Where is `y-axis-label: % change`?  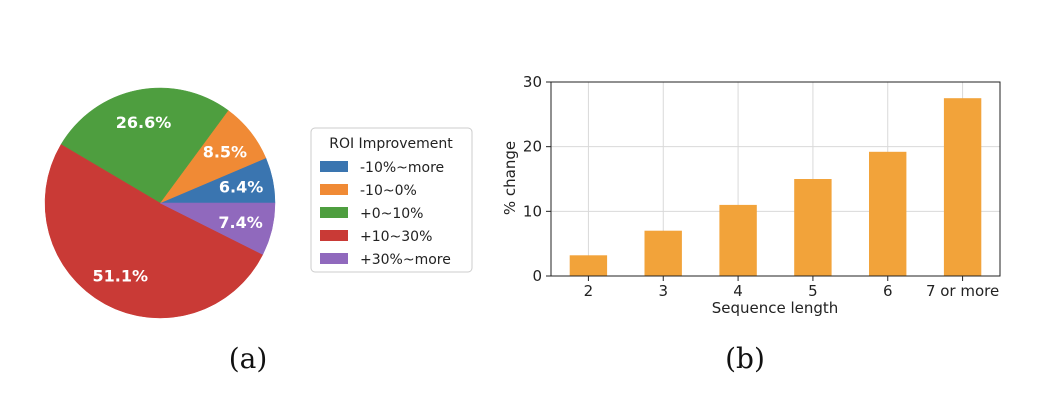 y-axis-label: % change is located at coordinates (510, 178).